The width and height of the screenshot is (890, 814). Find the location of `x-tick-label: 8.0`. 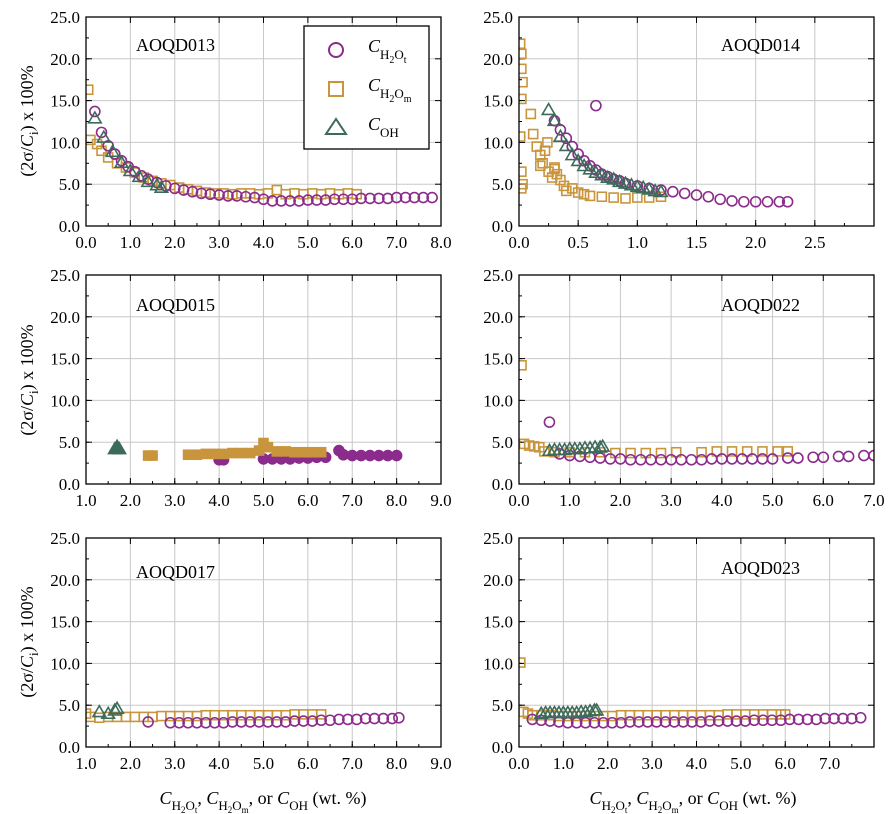

x-tick-label: 8.0 is located at coordinates (396, 763).